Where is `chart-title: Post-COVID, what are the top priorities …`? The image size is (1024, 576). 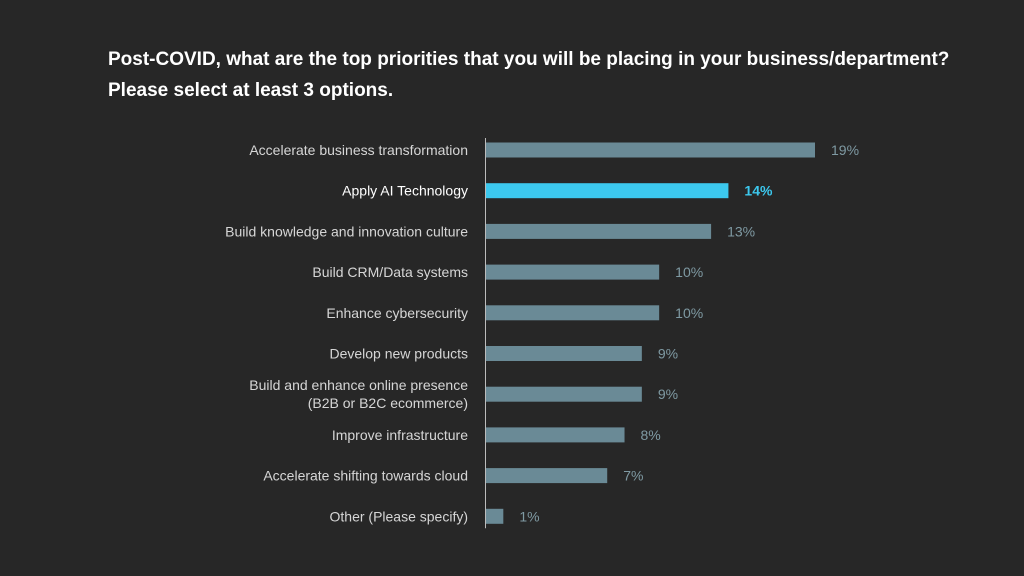 chart-title: Post-COVID, what are the top priorities … is located at coordinates (548, 75).